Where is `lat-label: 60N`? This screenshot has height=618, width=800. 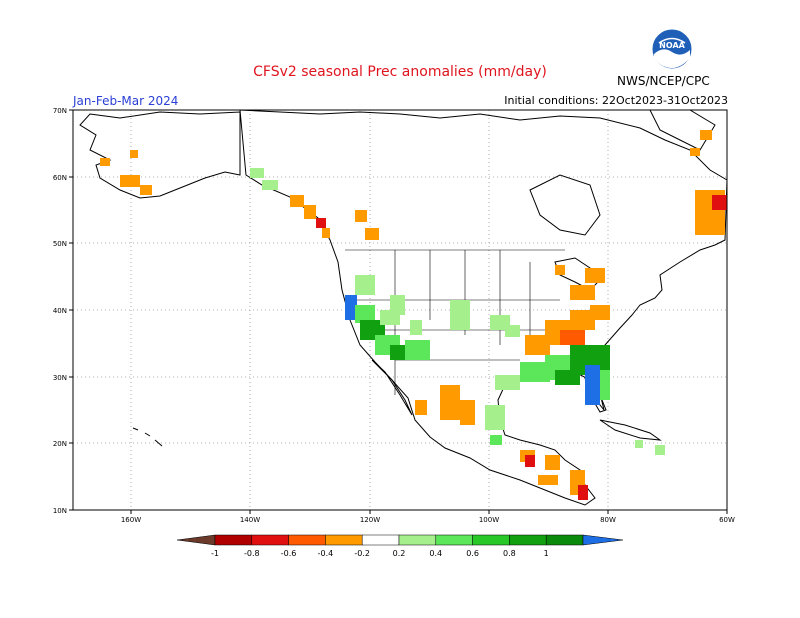
lat-label: 60N is located at coordinates (60, 178).